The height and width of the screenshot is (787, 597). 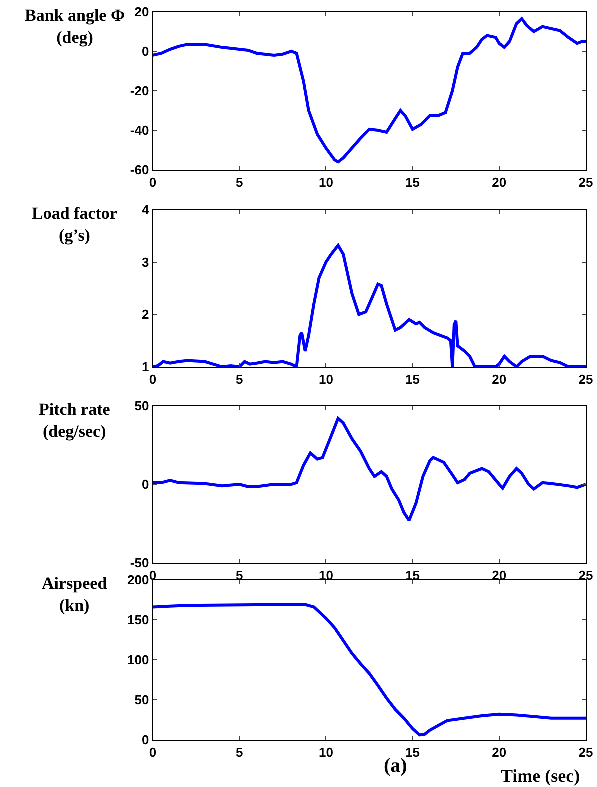 I want to click on y-tick-label: -20, so click(x=140, y=91).